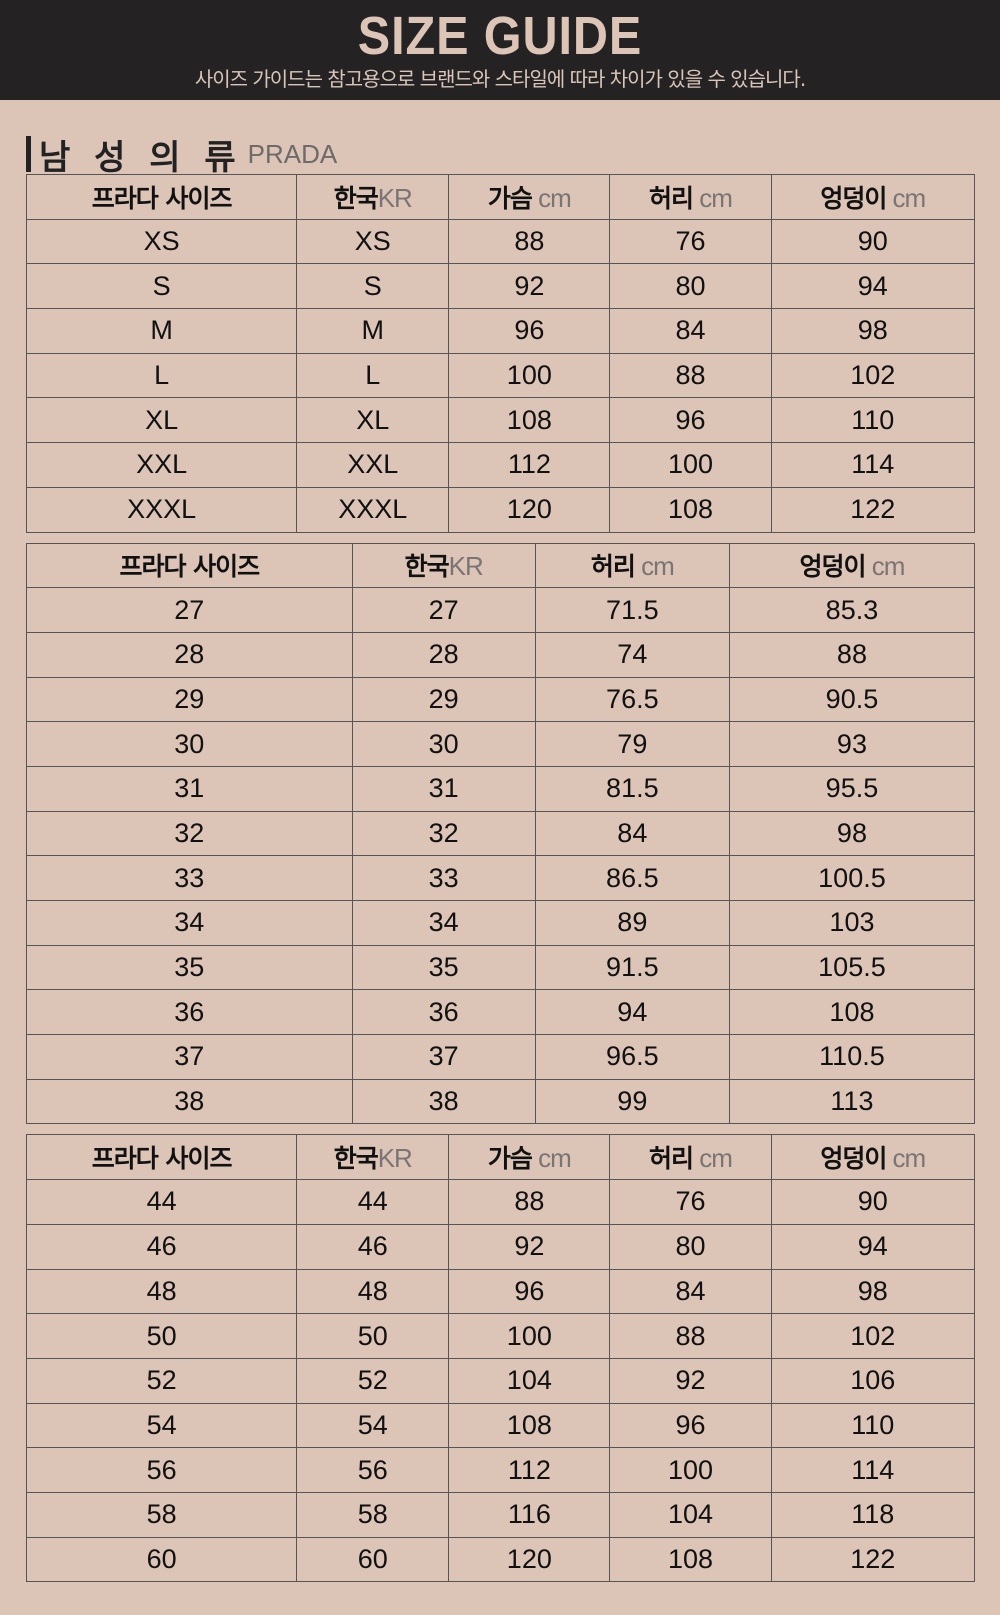 This screenshot has height=1615, width=1000. I want to click on table-row: M M 96 84 98, so click(500, 331).